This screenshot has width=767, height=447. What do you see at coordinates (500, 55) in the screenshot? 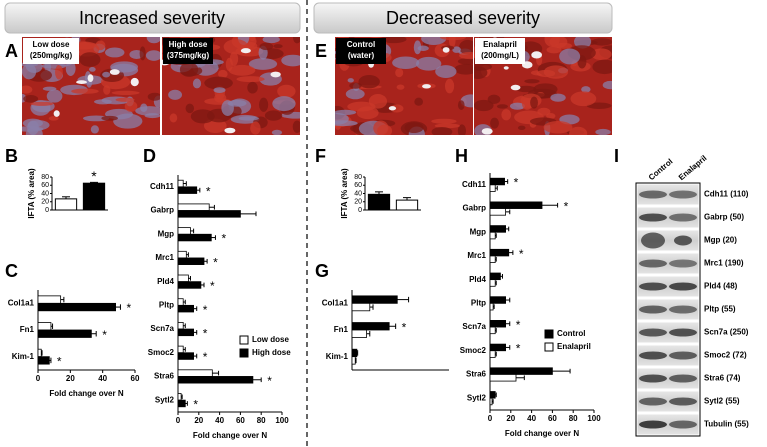
I see `micrograph-label: (200mg/L)` at bounding box center [500, 55].